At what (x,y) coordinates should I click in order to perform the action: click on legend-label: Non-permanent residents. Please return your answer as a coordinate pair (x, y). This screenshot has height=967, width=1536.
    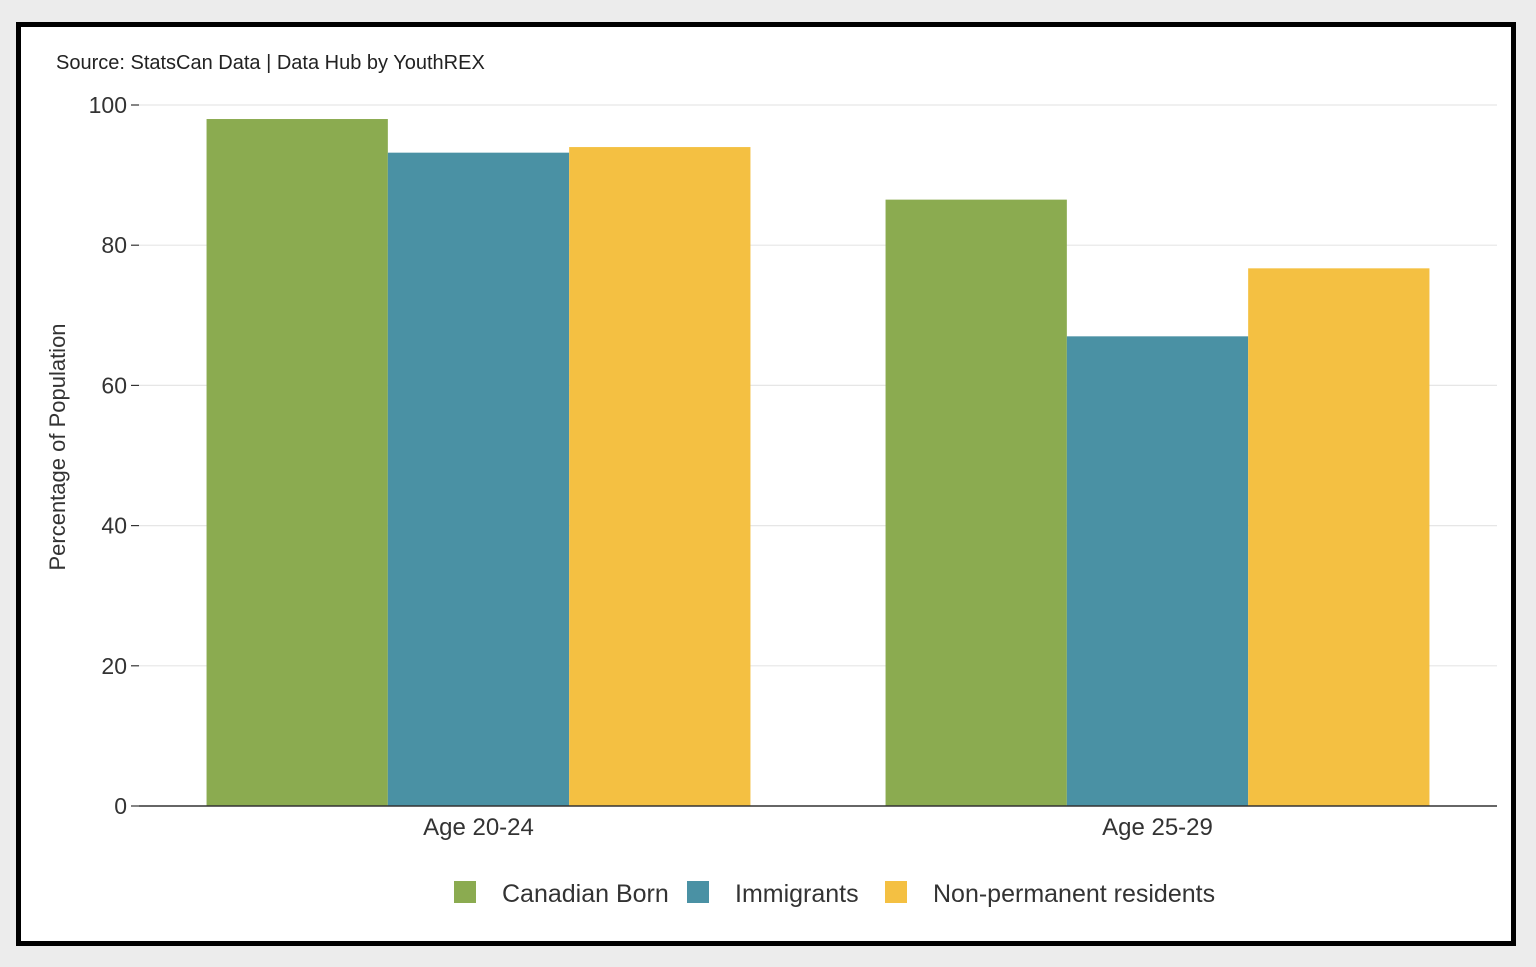
    Looking at the image, I should click on (1074, 894).